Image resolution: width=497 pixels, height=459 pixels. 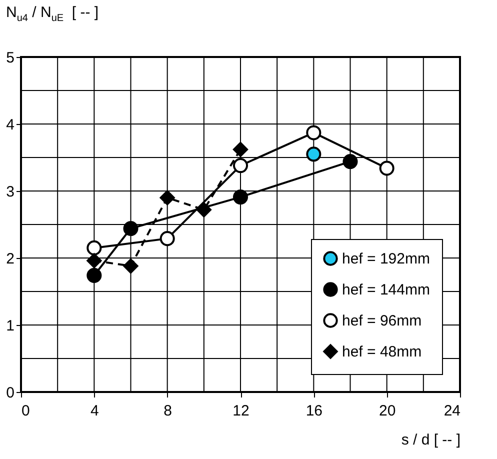 What do you see at coordinates (386, 290) in the screenshot?
I see `legend-label: hef = 144mm` at bounding box center [386, 290].